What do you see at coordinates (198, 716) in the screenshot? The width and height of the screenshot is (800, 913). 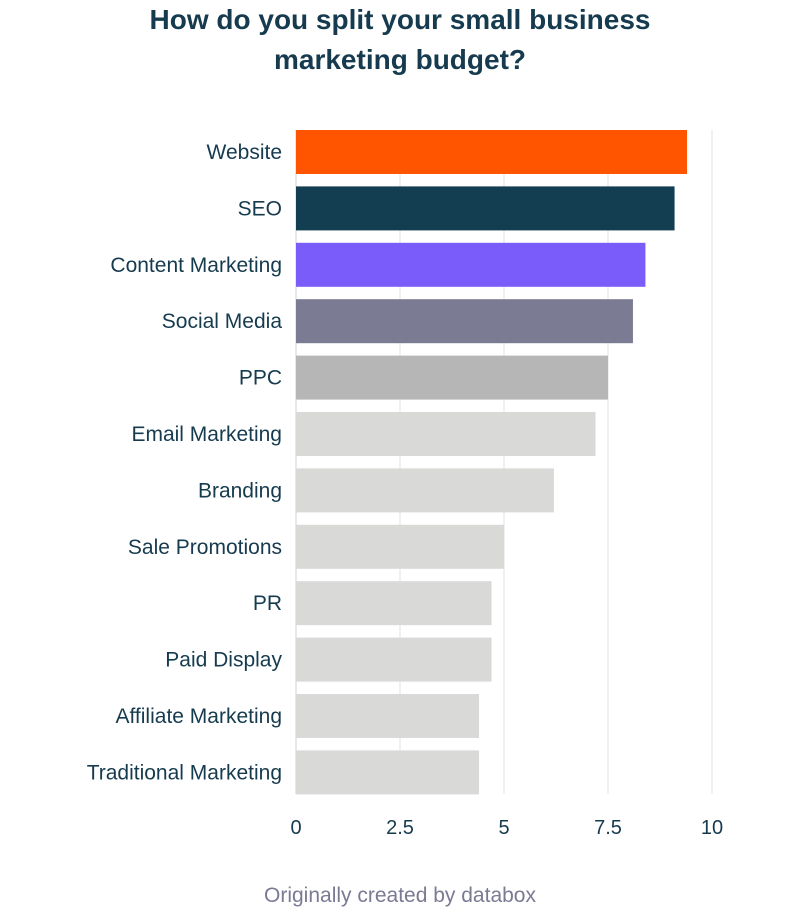 I see `category-label: Affiliate Marketing` at bounding box center [198, 716].